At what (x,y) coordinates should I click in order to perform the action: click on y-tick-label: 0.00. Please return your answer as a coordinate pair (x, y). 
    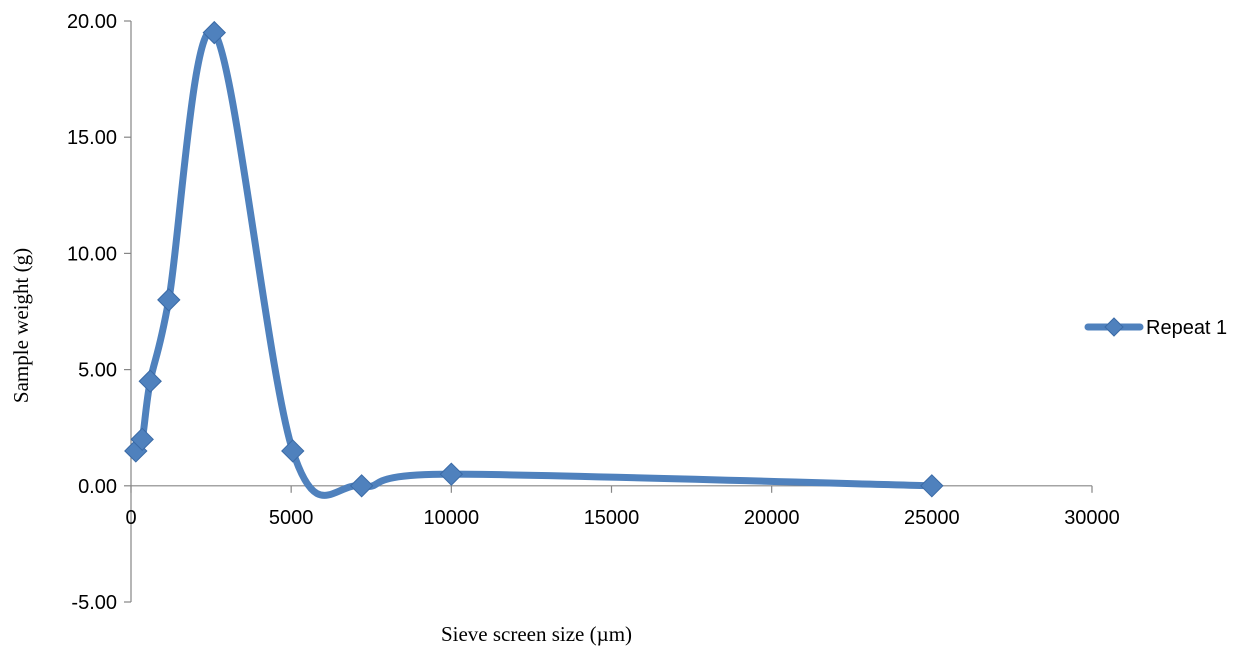
    Looking at the image, I should click on (97, 487).